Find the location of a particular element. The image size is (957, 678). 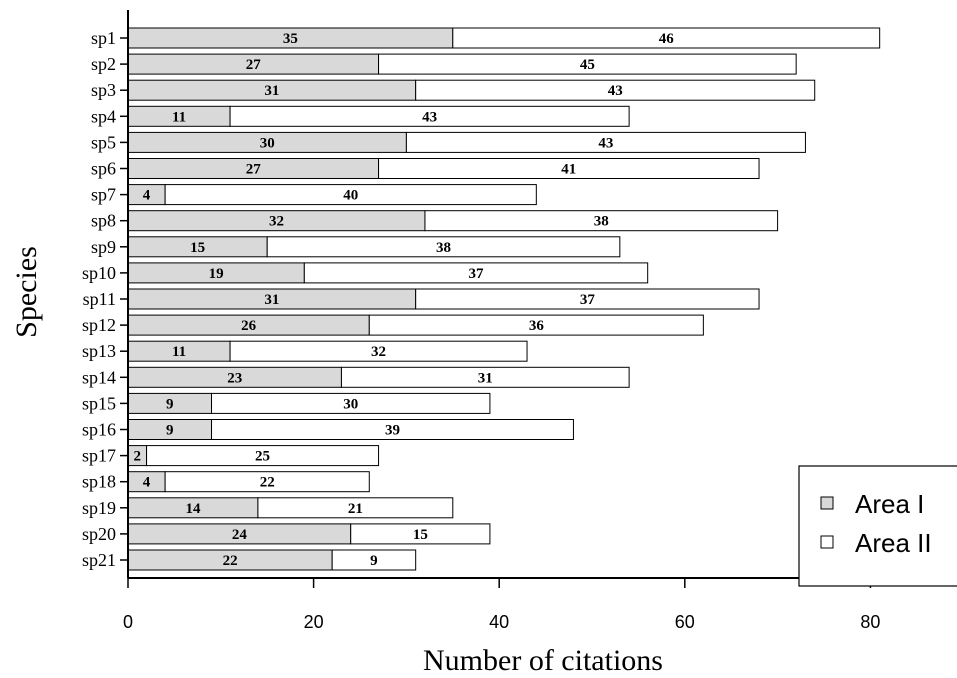

bar-value-label: 19 is located at coordinates (216, 274).